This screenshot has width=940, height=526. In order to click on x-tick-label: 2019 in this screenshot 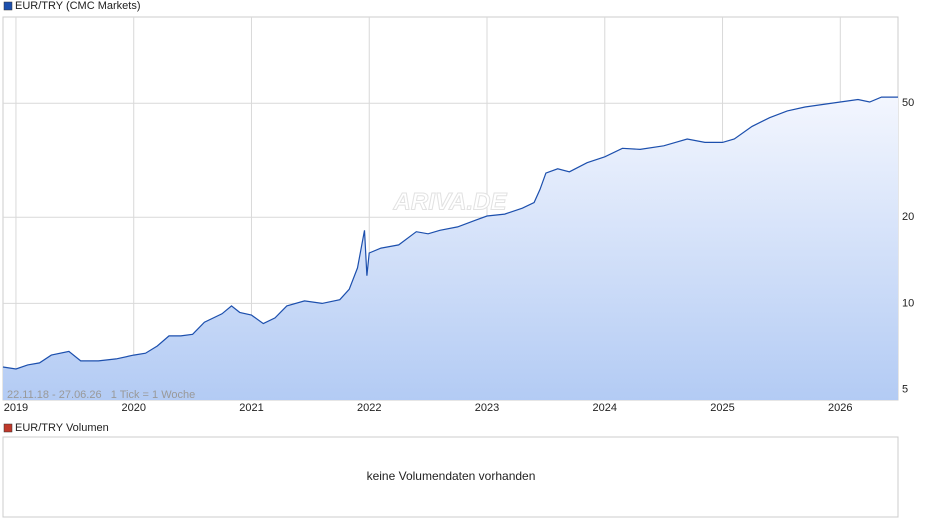, I will do `click(16, 408)`.